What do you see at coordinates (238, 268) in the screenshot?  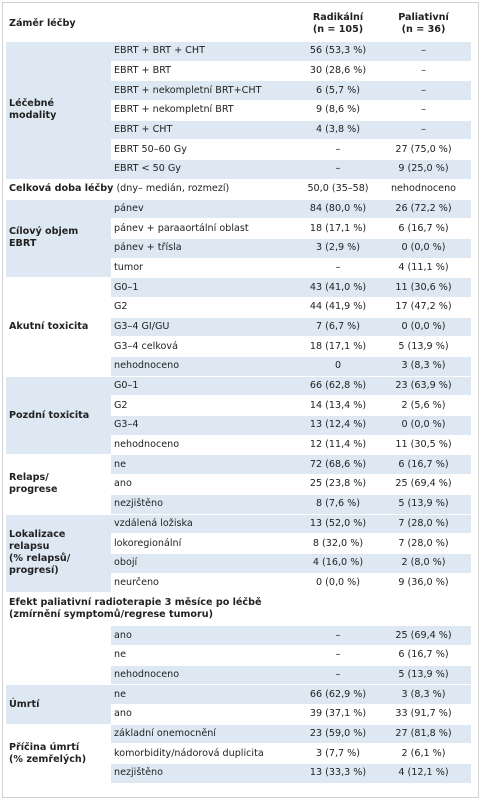 I see `data-row: tumor – 4 (11,1 %)` at bounding box center [238, 268].